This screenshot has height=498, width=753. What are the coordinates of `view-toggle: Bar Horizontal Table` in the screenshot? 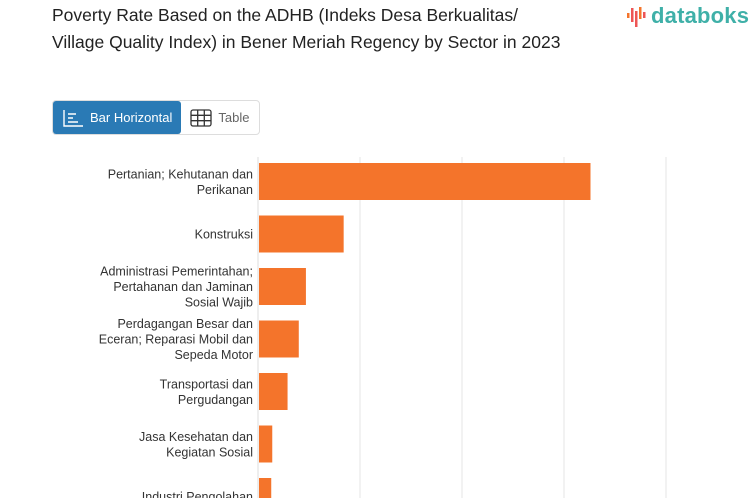 It's located at (156, 117).